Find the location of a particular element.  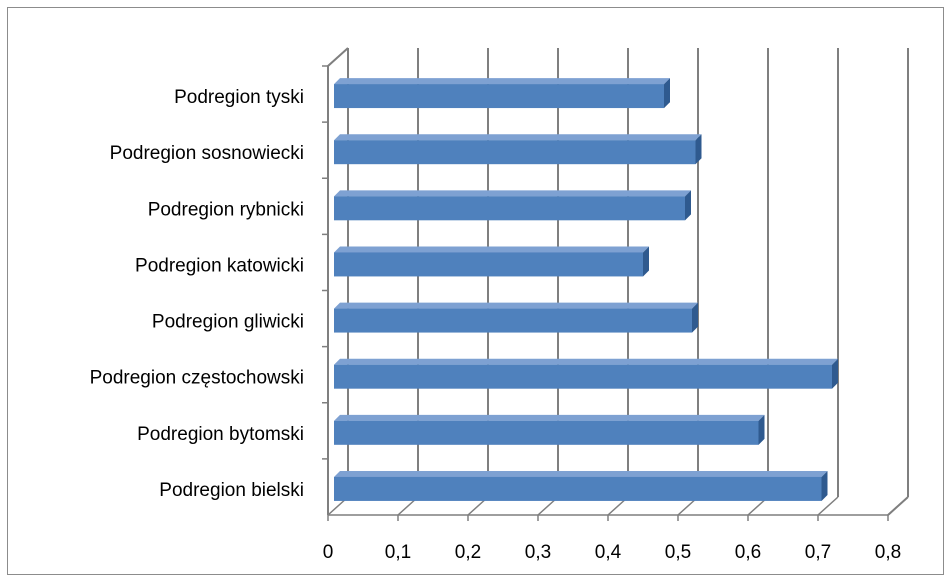

category-label: Podregion częstochowski is located at coordinates (197, 378).